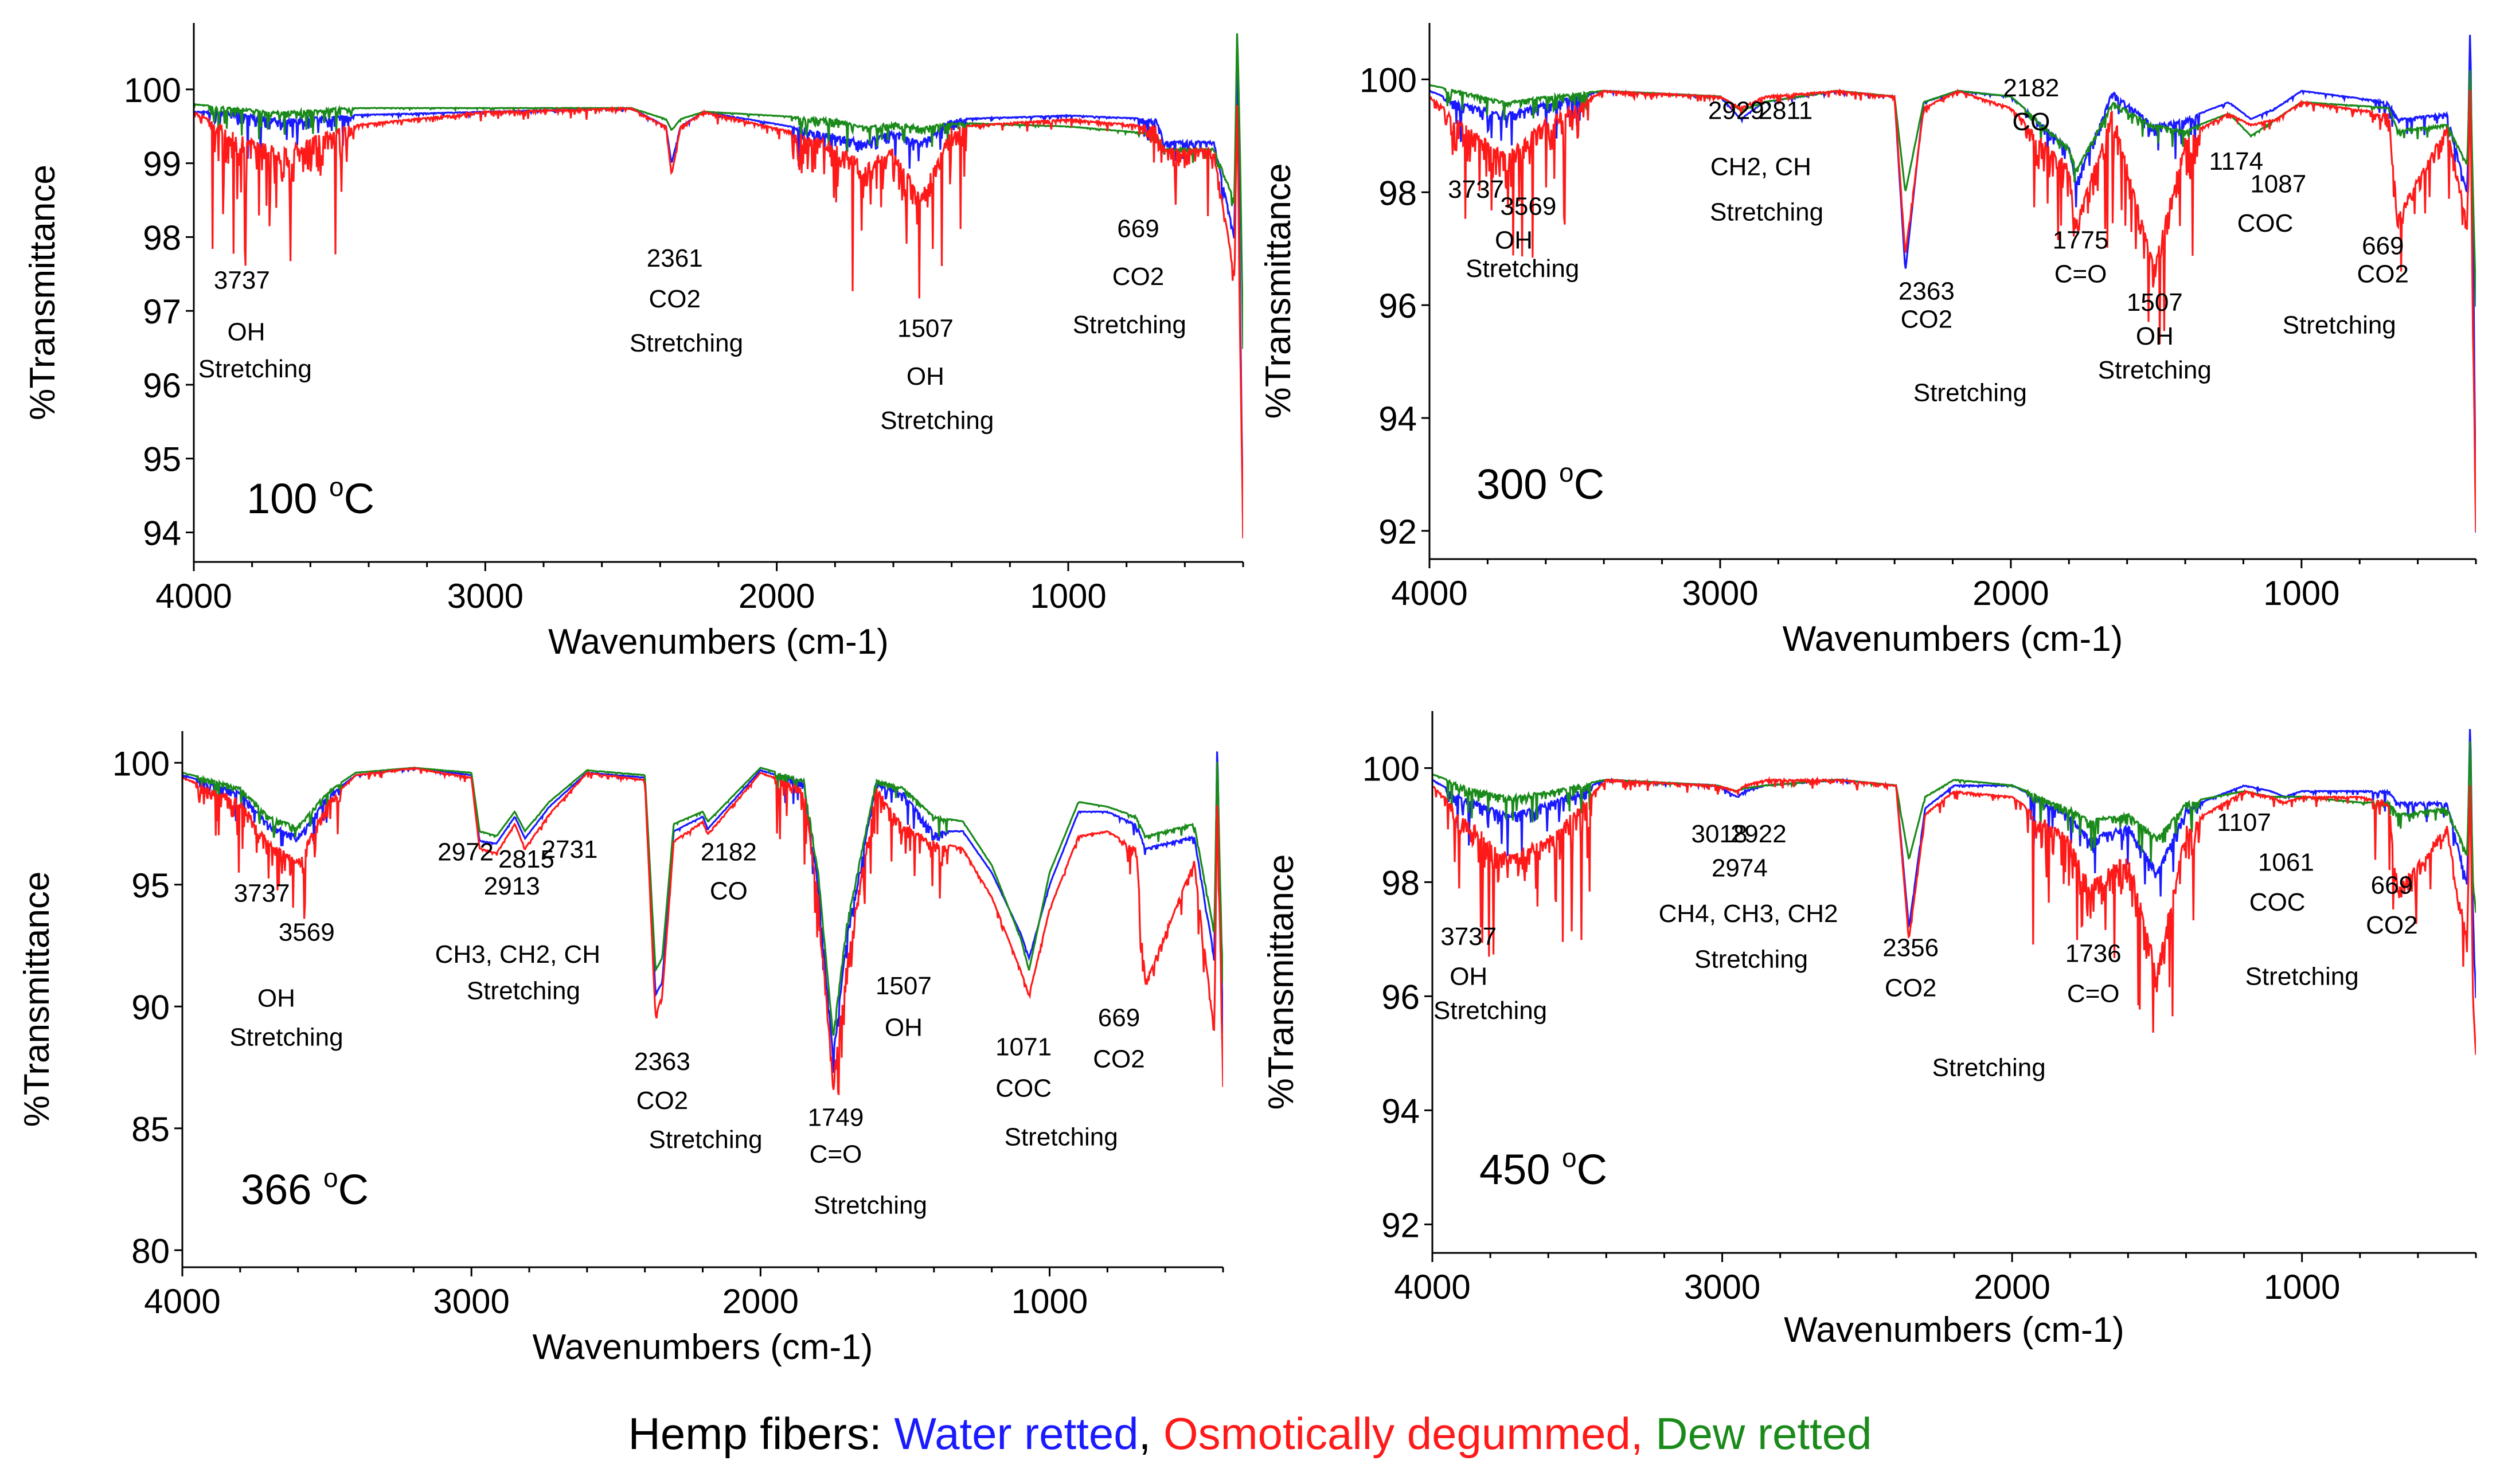 The height and width of the screenshot is (1484, 2500). I want to click on peak-annotation: 2363, so click(662, 1062).